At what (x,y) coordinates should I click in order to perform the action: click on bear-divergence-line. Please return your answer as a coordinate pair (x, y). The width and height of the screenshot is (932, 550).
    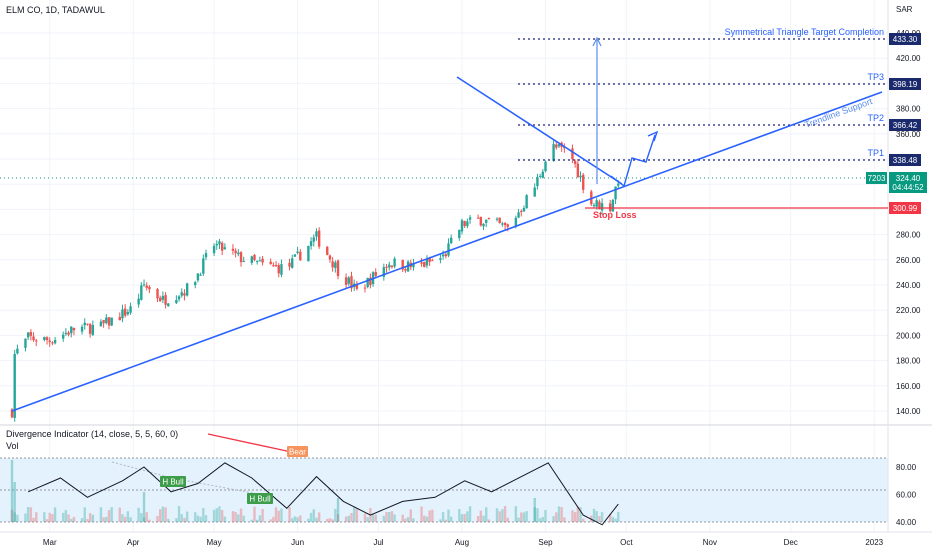
    Looking at the image, I should click on (252, 443).